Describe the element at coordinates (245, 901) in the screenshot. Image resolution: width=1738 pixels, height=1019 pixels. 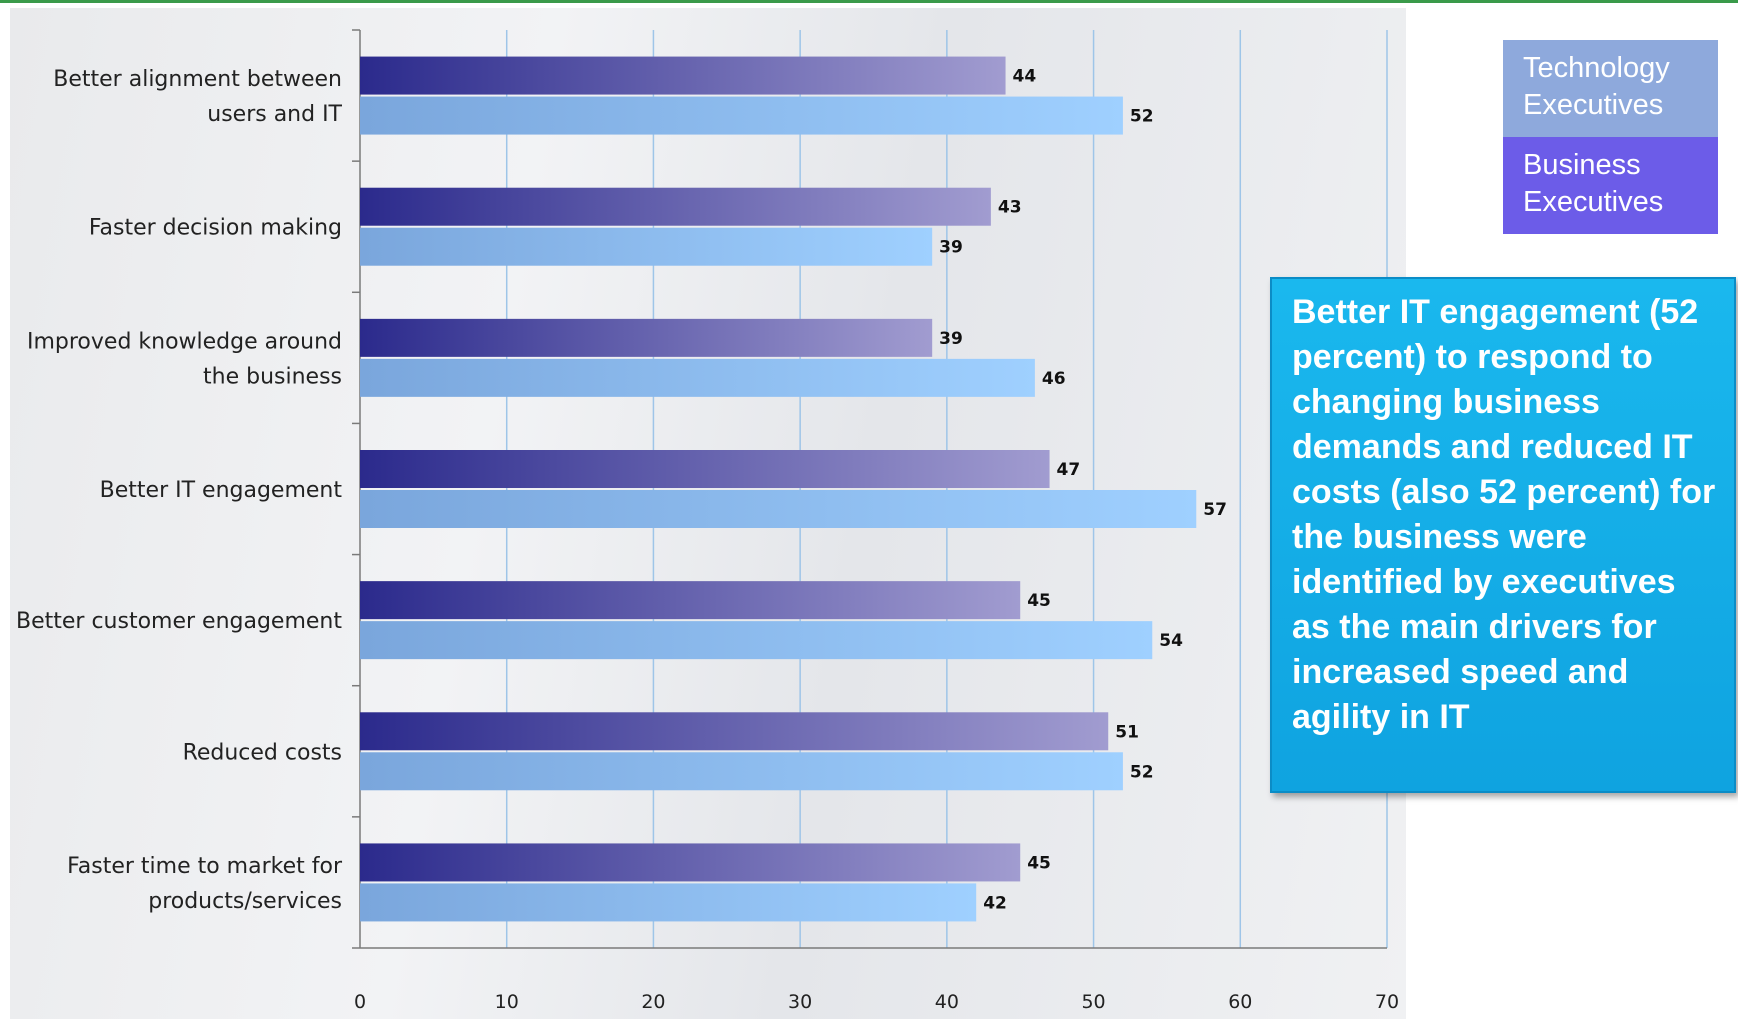
I see `category-label: products/services` at that location.